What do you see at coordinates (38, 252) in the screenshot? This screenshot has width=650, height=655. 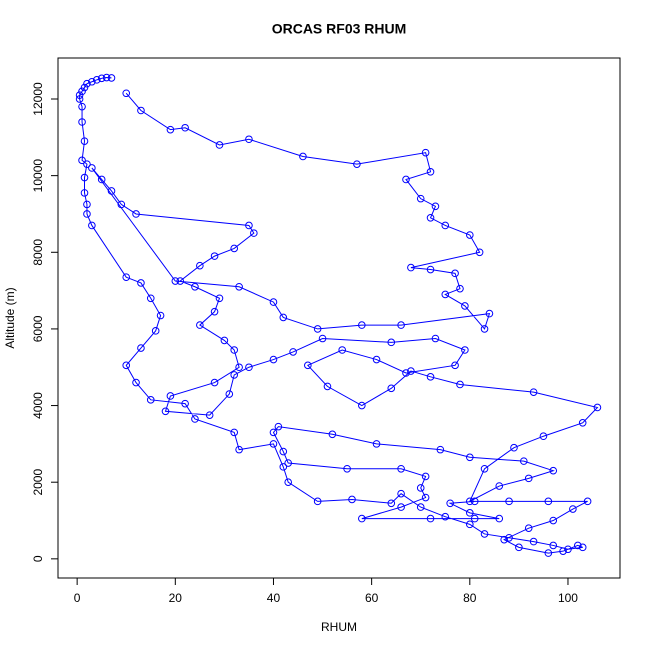 I see `y-tick-label: 8000` at bounding box center [38, 252].